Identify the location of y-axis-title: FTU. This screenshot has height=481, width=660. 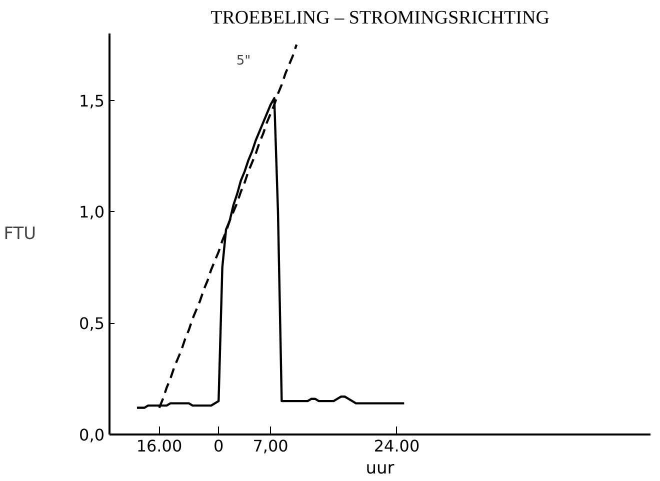
(20, 234).